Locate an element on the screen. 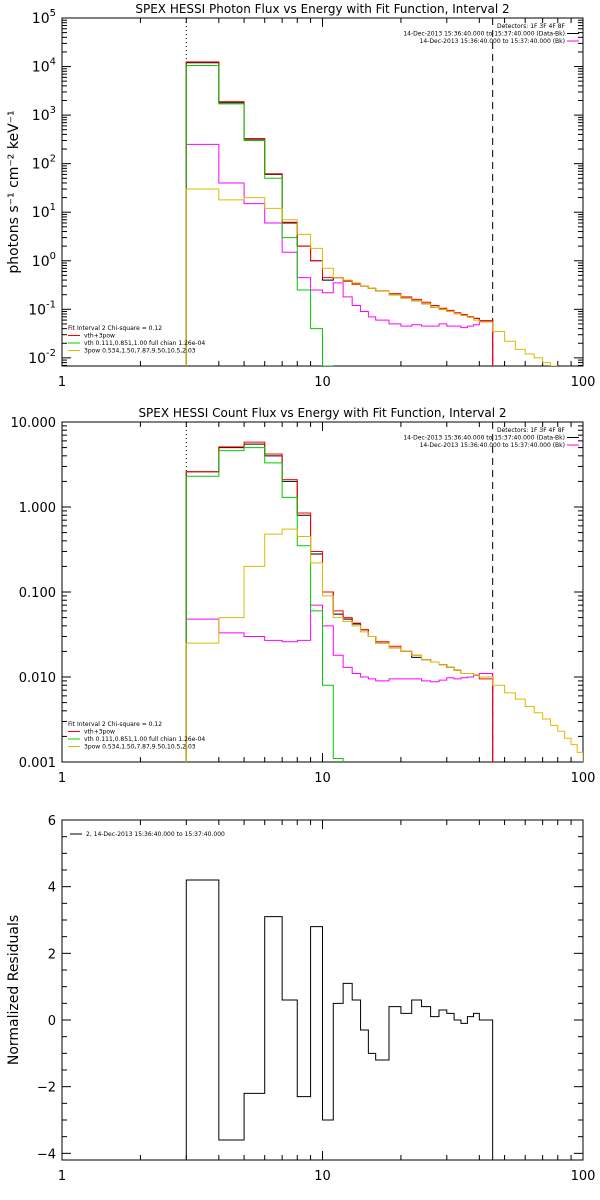 Image resolution: width=600 pixels, height=1200 pixels. y-axis-label: Normalized Residuals is located at coordinates (14, 990).